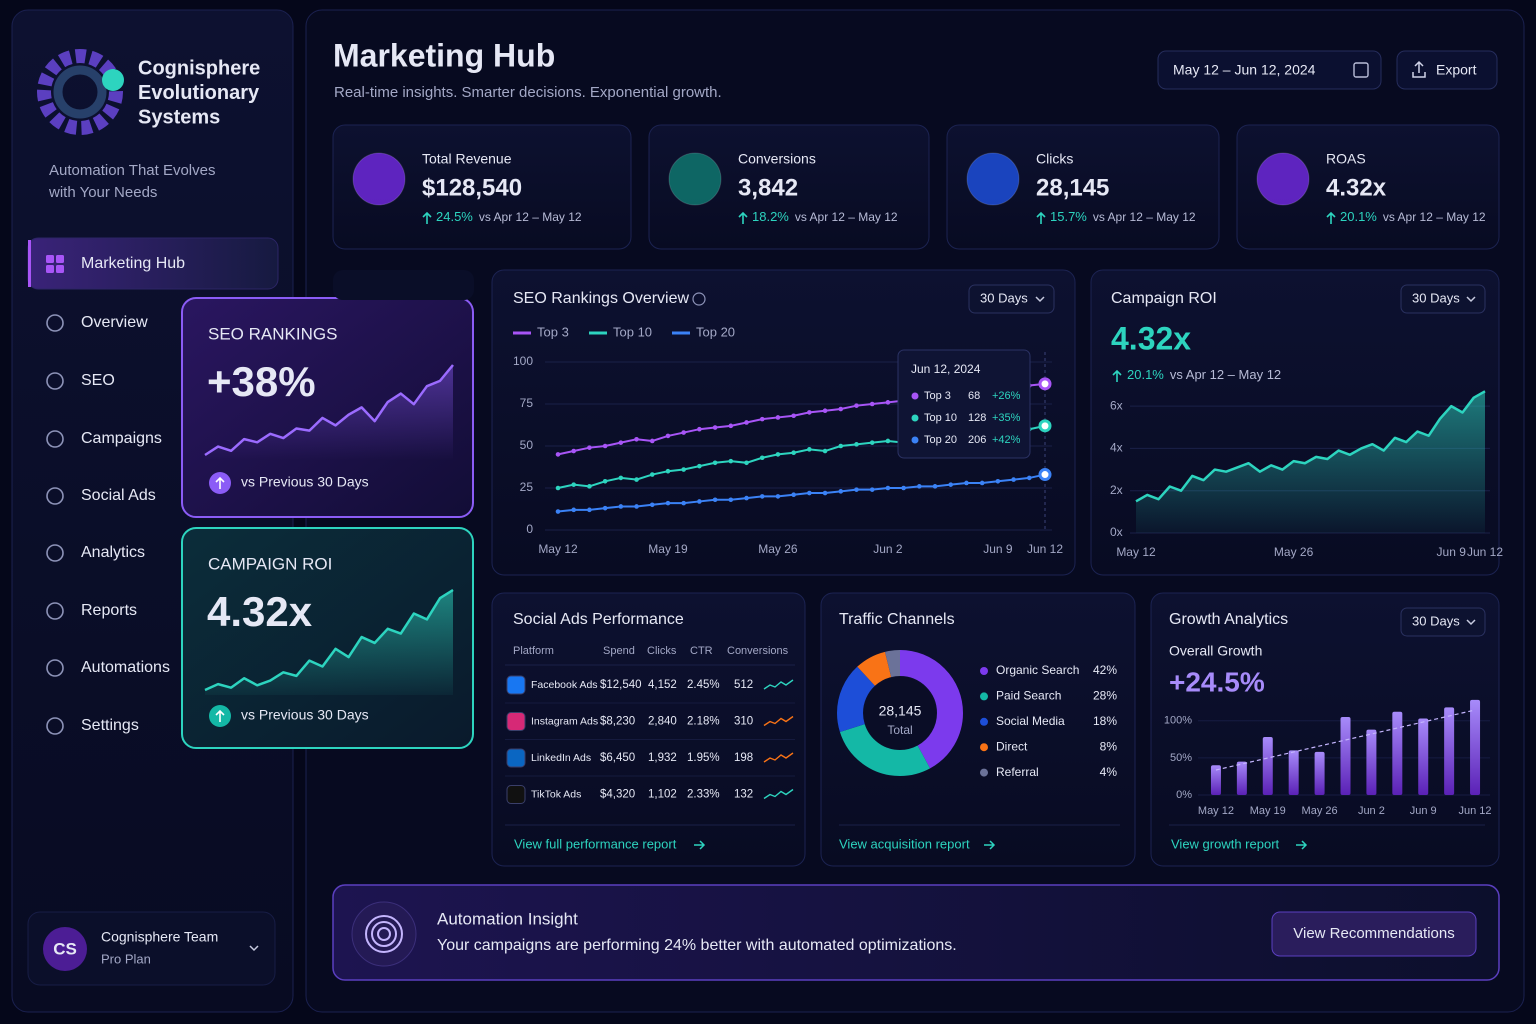  What do you see at coordinates (533, 651) in the screenshot?
I see `table-header: Platform` at bounding box center [533, 651].